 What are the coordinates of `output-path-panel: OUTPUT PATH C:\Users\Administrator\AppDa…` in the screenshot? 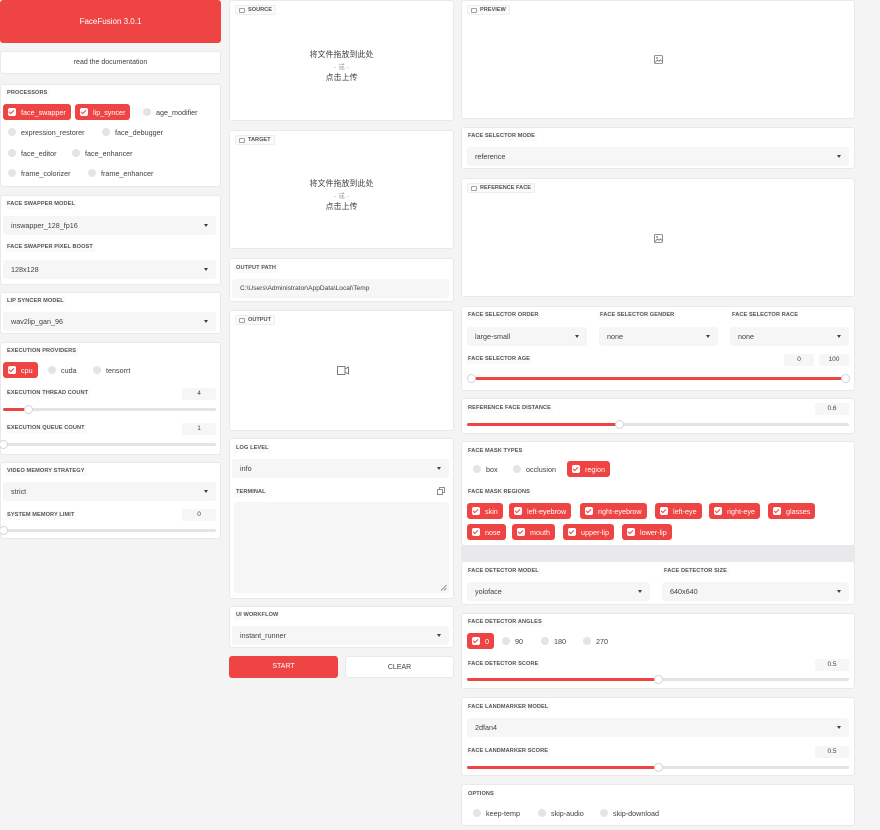 It's located at (341, 280).